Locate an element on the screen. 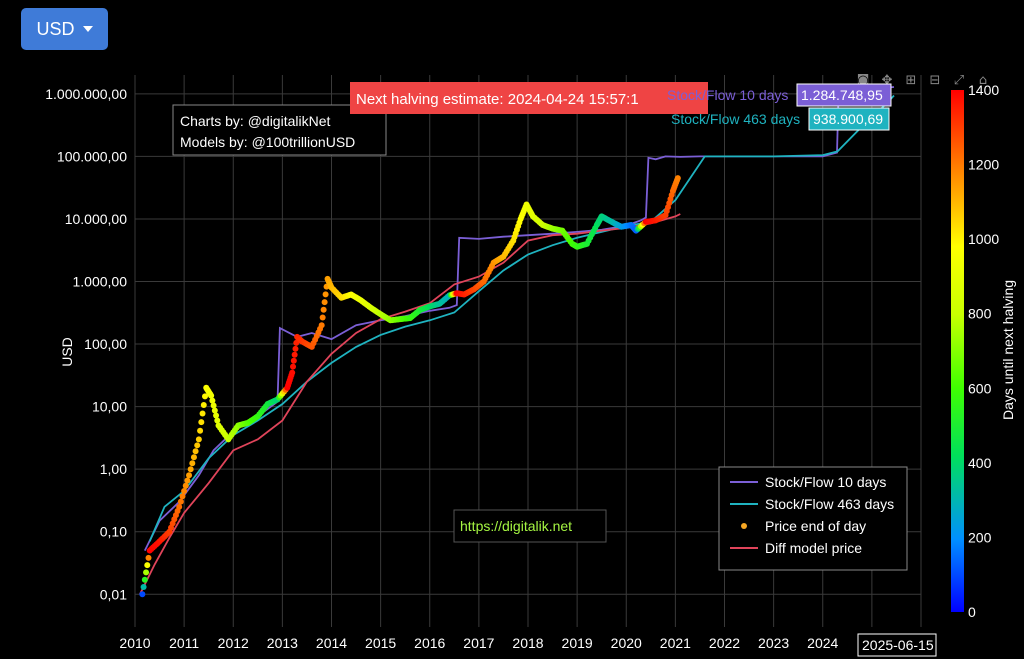 This screenshot has width=1024, height=659. x-tick-label: 2017 is located at coordinates (478, 643).